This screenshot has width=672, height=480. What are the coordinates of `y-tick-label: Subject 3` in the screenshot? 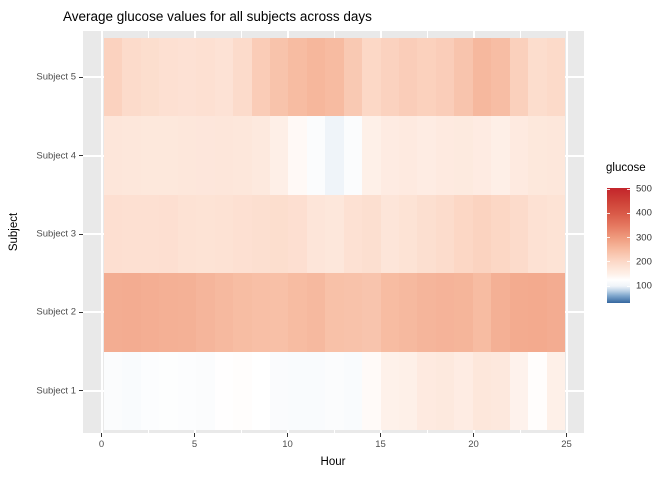 It's located at (56, 234).